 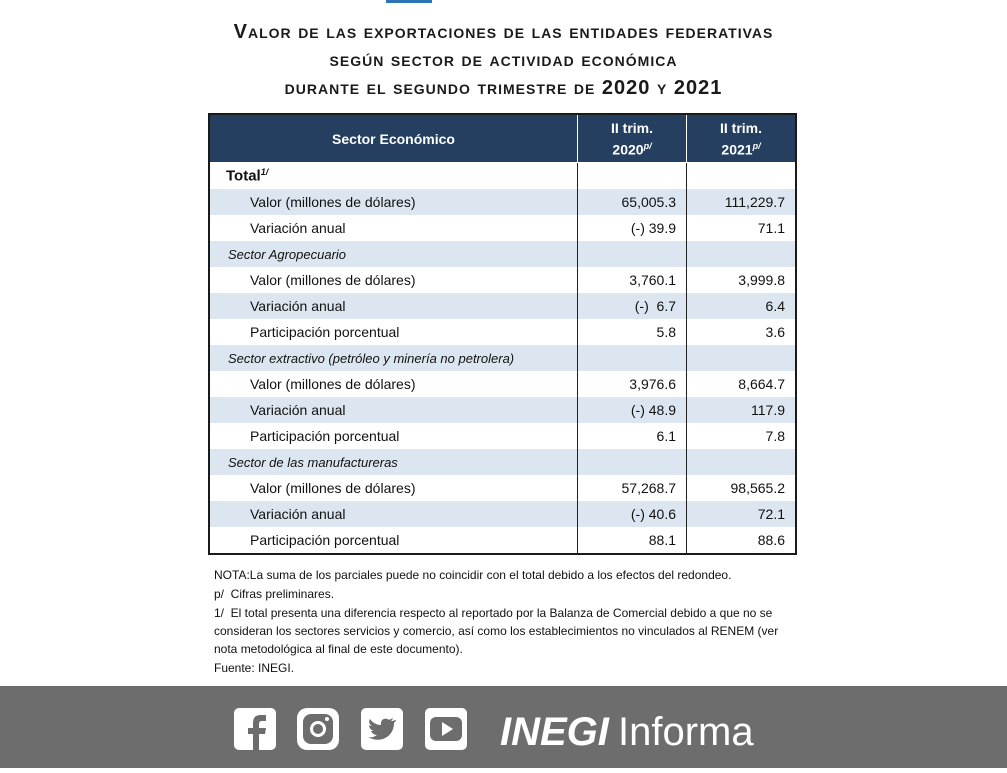 What do you see at coordinates (632, 228) in the screenshot?
I see `cell: (-) 39.9` at bounding box center [632, 228].